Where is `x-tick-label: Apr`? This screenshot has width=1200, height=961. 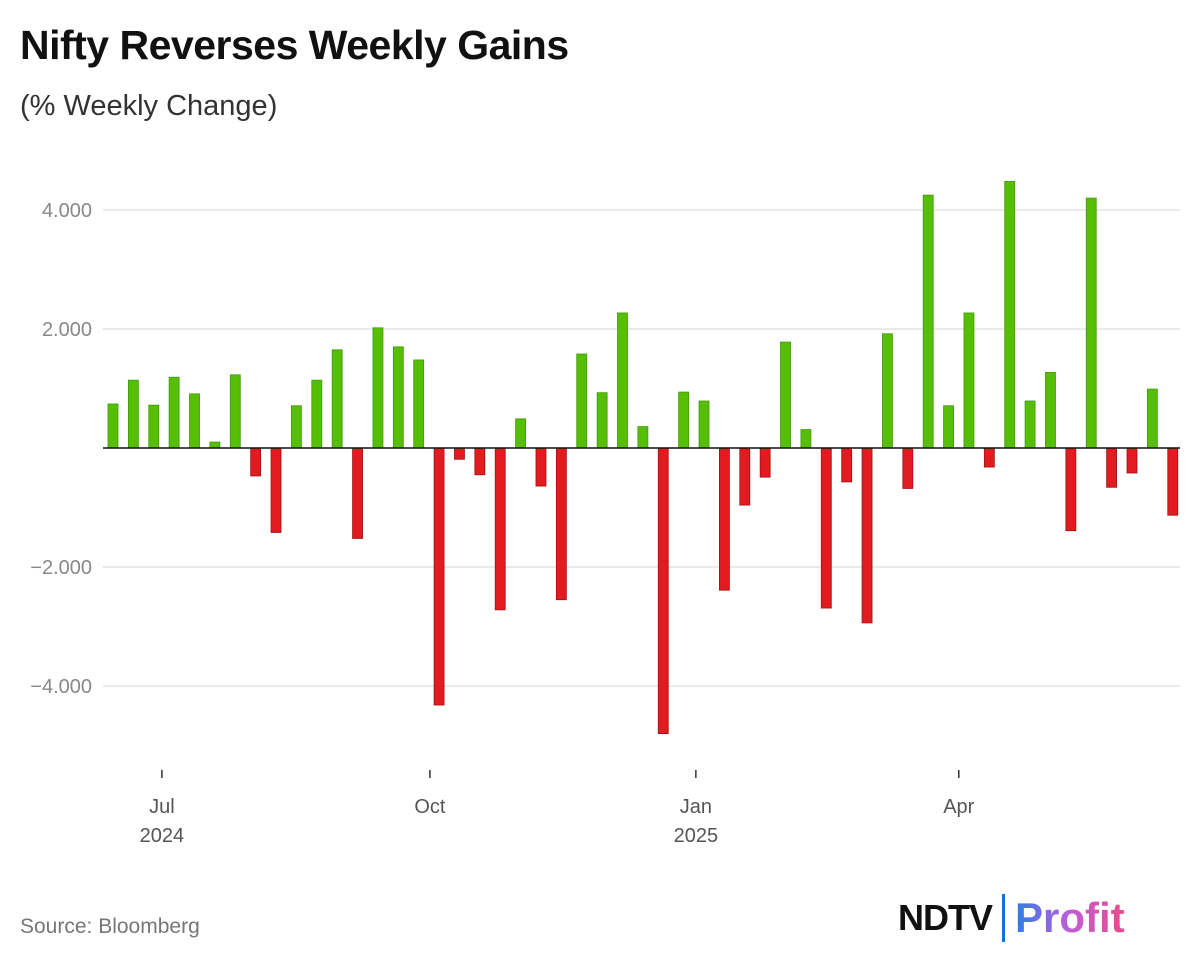 x-tick-label: Apr is located at coordinates (958, 807).